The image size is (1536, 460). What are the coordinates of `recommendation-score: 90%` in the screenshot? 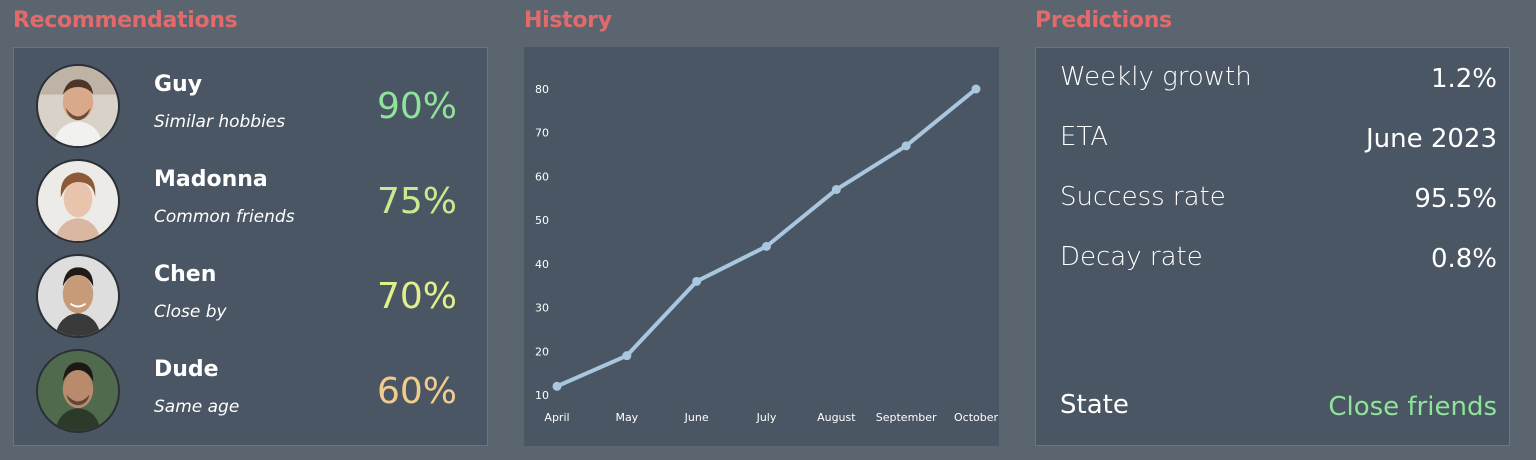 It's located at (416, 106).